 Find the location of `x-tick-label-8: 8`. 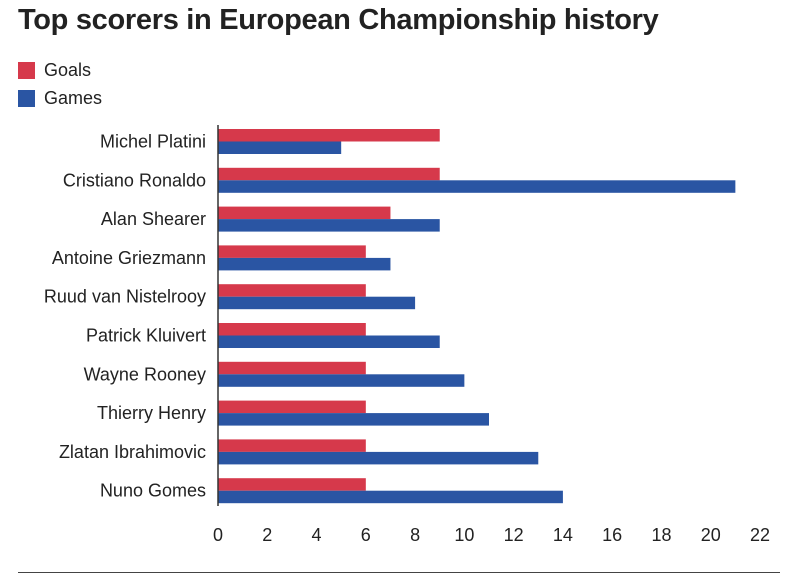

x-tick-label-8: 8 is located at coordinates (415, 535).